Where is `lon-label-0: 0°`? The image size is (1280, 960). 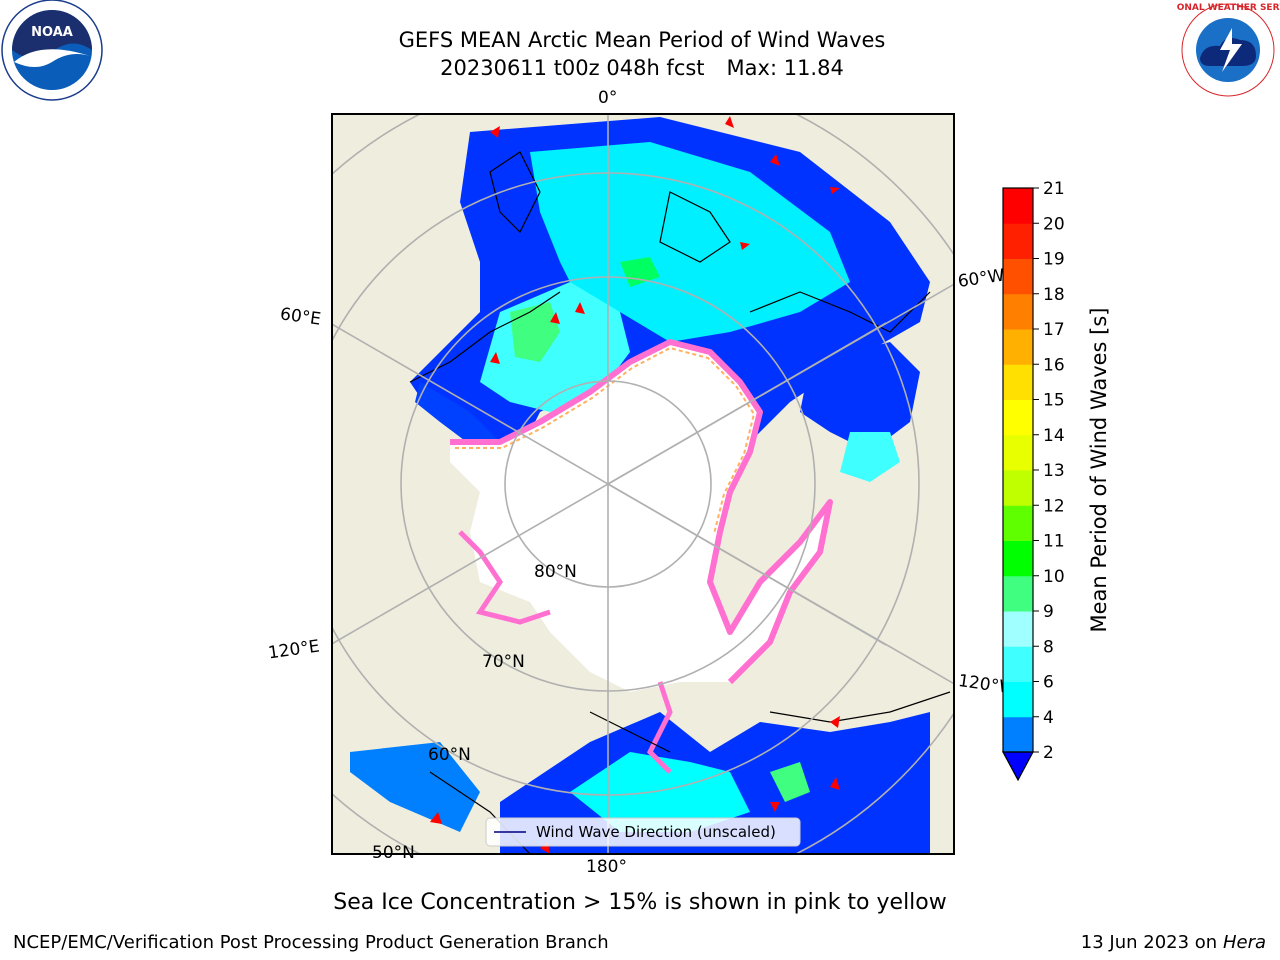
lon-label-0: 0° is located at coordinates (608, 98).